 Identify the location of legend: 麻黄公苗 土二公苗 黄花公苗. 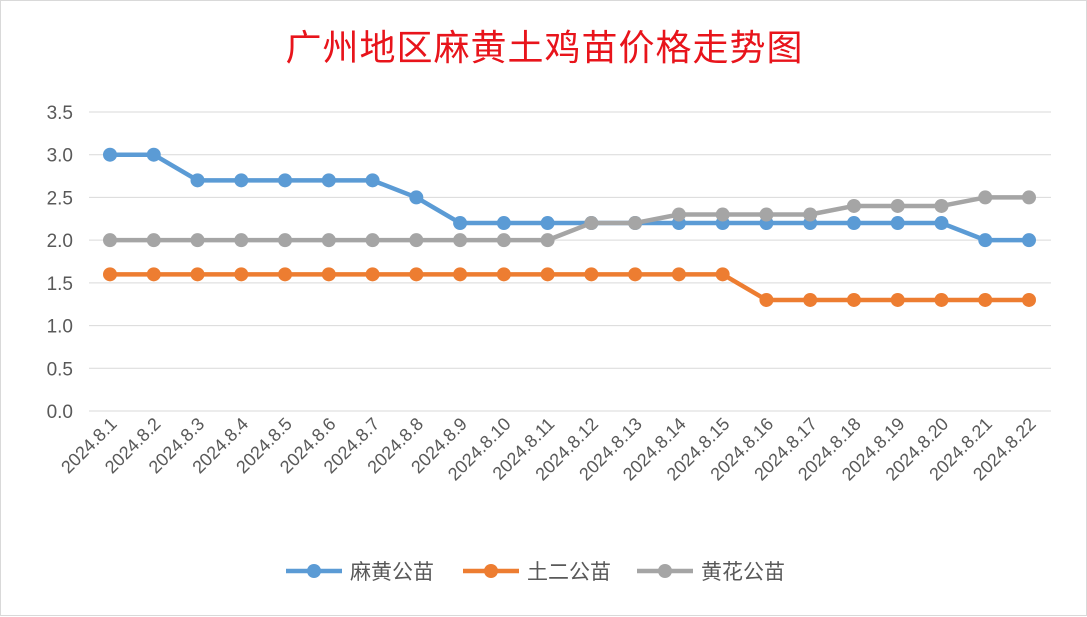
(535, 572).